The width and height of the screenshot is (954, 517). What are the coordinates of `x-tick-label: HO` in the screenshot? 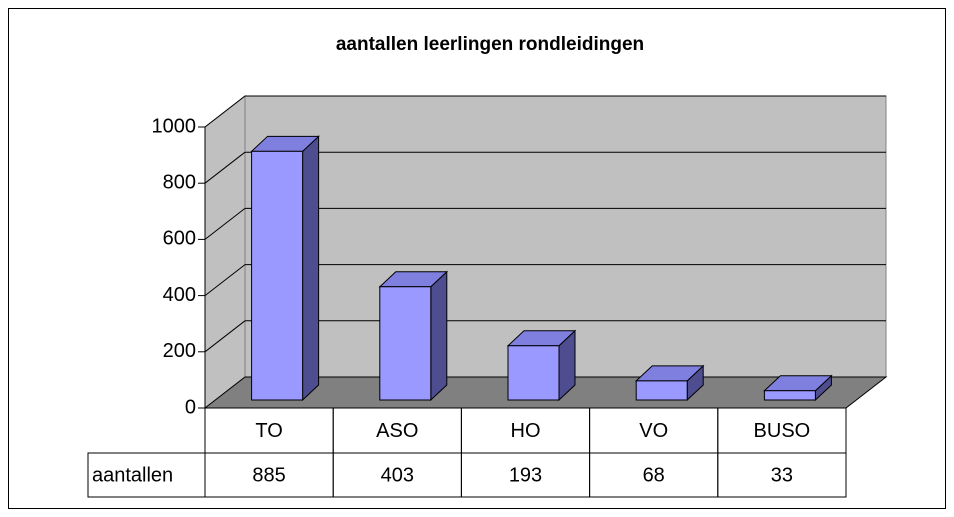 It's located at (526, 431).